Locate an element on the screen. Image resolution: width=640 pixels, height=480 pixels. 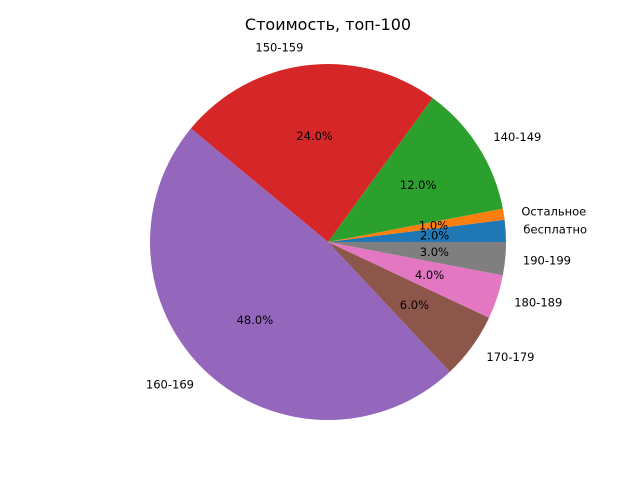
pct-label-170-179: 6.0% is located at coordinates (414, 305).